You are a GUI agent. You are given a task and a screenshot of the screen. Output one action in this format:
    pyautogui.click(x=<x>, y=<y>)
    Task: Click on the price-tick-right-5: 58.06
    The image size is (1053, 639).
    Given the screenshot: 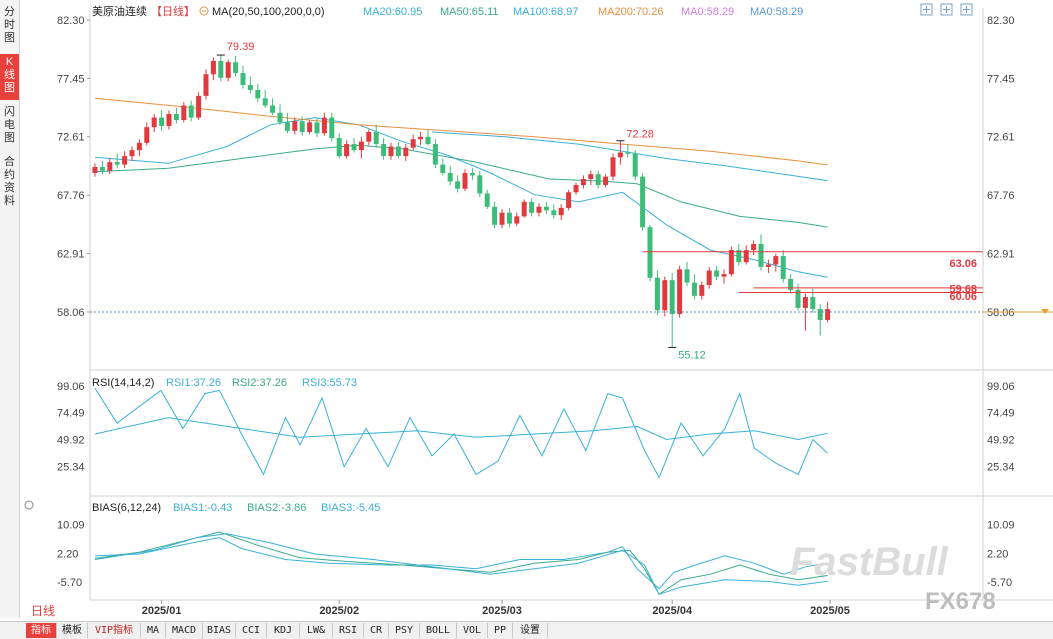 What is the action you would take?
    pyautogui.click(x=1001, y=313)
    